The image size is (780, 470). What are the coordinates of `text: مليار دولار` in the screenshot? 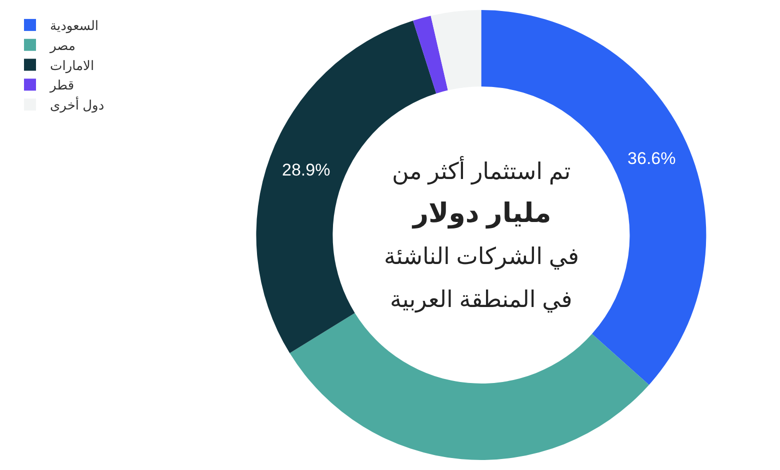 It's located at (481, 213).